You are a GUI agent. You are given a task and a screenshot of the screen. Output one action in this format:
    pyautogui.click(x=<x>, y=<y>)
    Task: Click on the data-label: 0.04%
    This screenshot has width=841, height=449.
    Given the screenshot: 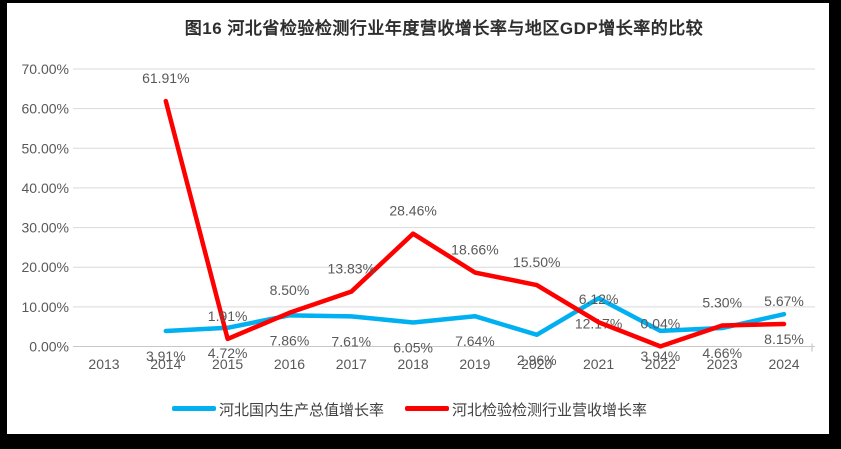 What is the action you would take?
    pyautogui.click(x=661, y=323)
    